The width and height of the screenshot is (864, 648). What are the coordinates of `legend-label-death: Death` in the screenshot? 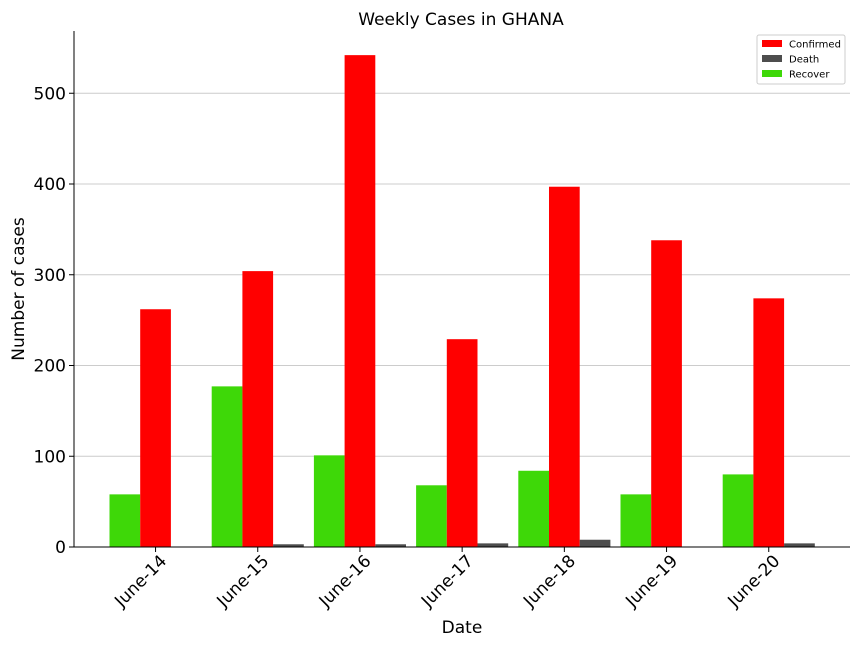 It's located at (804, 60).